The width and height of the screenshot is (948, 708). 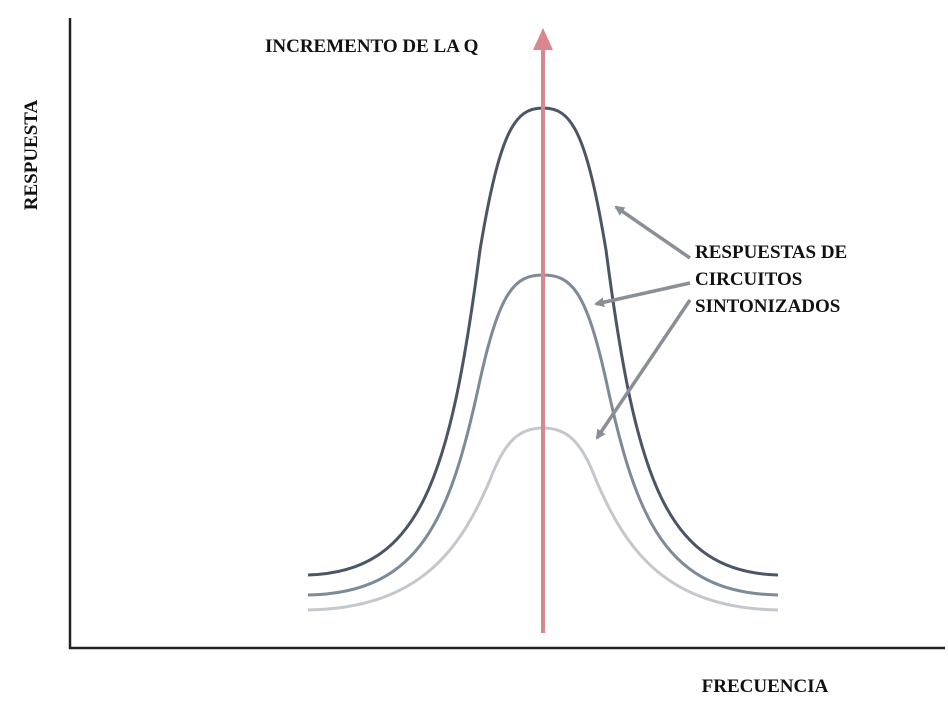 What do you see at coordinates (771, 252) in the screenshot?
I see `annotation-line: RESPUESTAS DE` at bounding box center [771, 252].